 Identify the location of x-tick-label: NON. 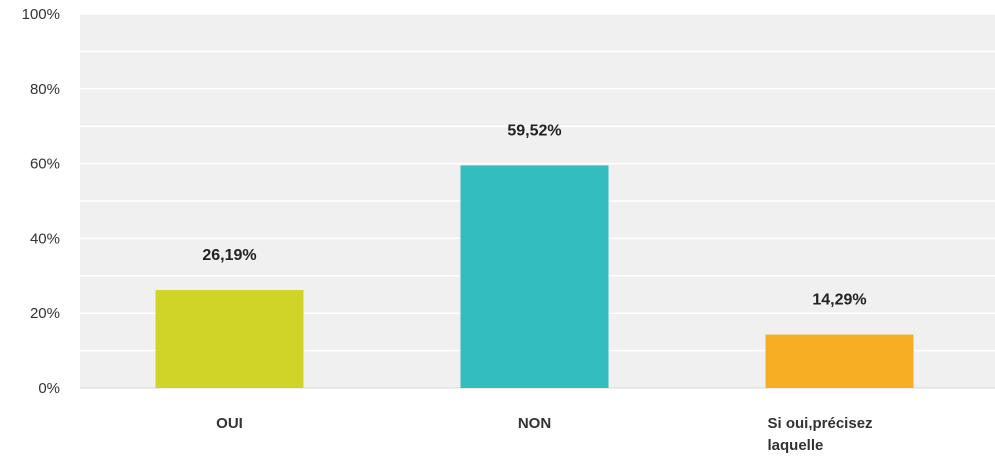
(534, 423).